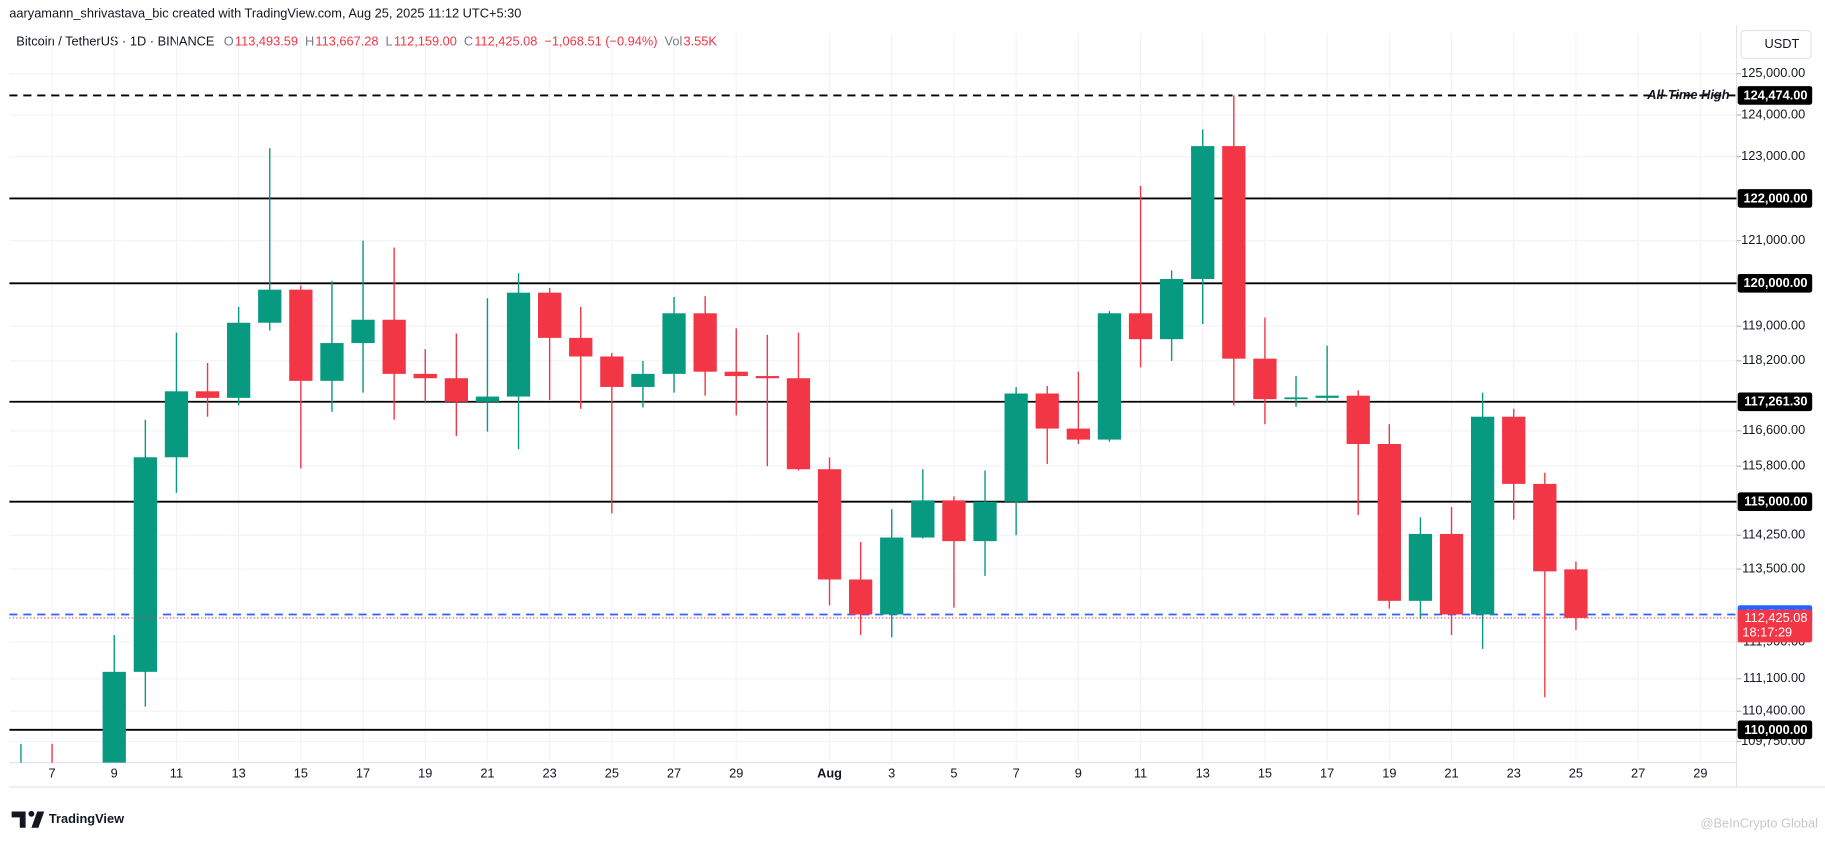 This screenshot has height=849, width=1825. Describe the element at coordinates (266, 41) in the screenshot. I see `legend-item: 113,493.59` at that location.